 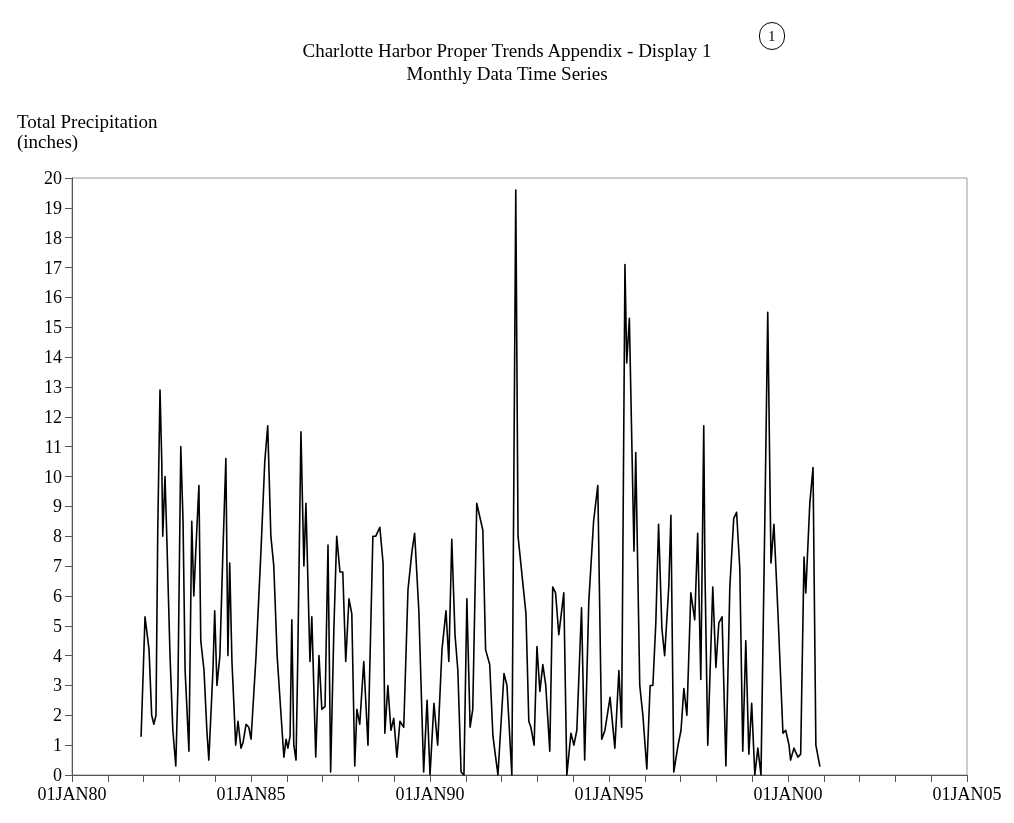 I want to click on y-tick-label: 17, so click(x=53, y=267).